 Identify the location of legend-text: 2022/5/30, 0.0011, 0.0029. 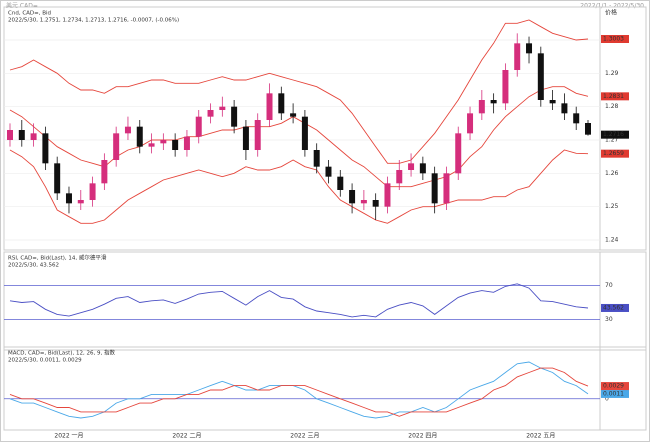
(45, 361).